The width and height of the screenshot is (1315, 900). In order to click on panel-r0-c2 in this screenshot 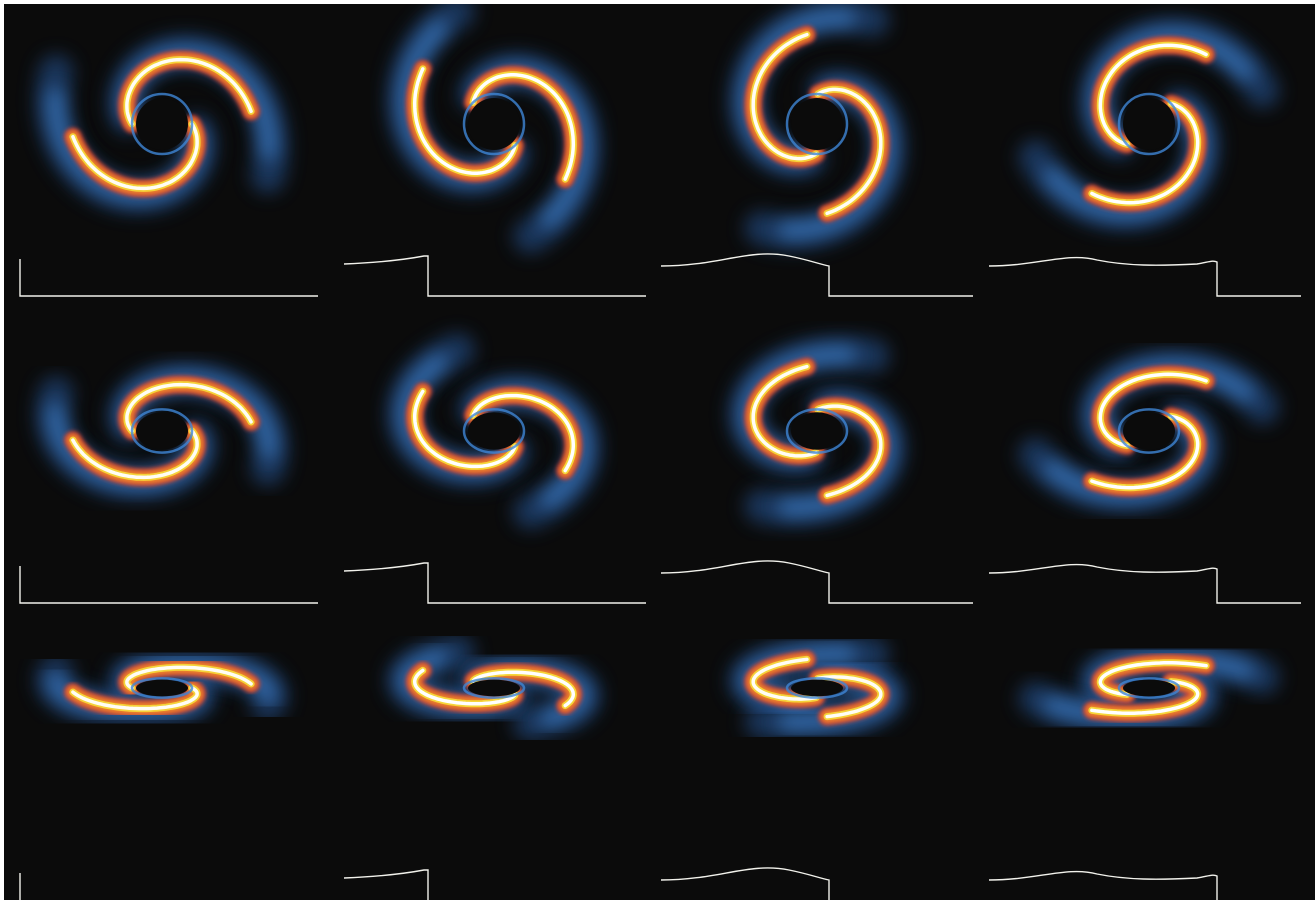, I will do `click(823, 153)`.